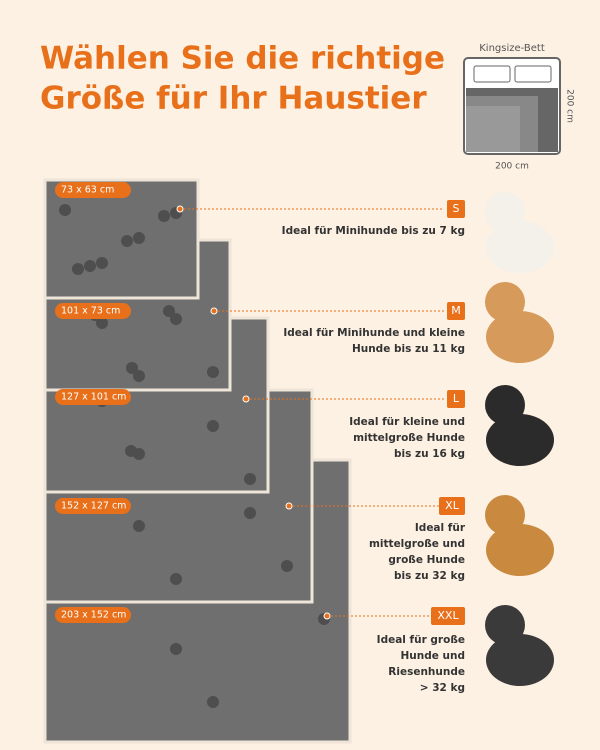  Describe the element at coordinates (433, 656) in the screenshot. I see `size-description: Hunde und` at that location.